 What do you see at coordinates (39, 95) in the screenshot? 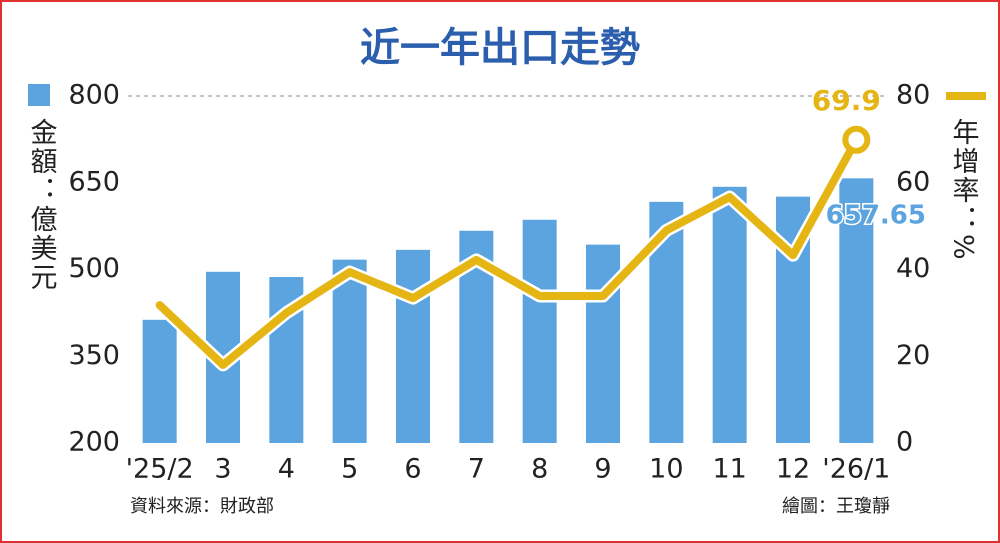
I see `legend-swatch` at bounding box center [39, 95].